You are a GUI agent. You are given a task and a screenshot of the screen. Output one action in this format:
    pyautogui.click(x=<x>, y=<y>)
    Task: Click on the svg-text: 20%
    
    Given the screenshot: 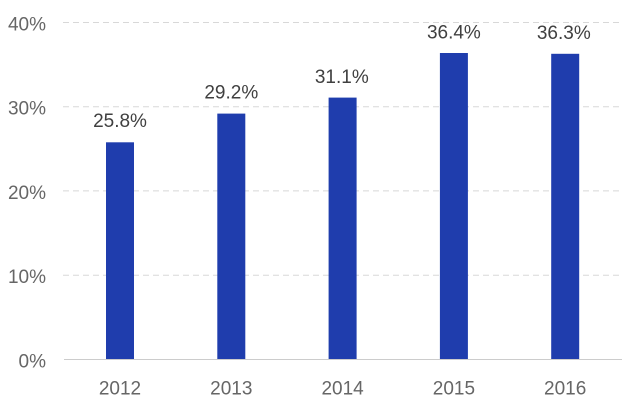 What is the action you would take?
    pyautogui.click(x=27, y=193)
    